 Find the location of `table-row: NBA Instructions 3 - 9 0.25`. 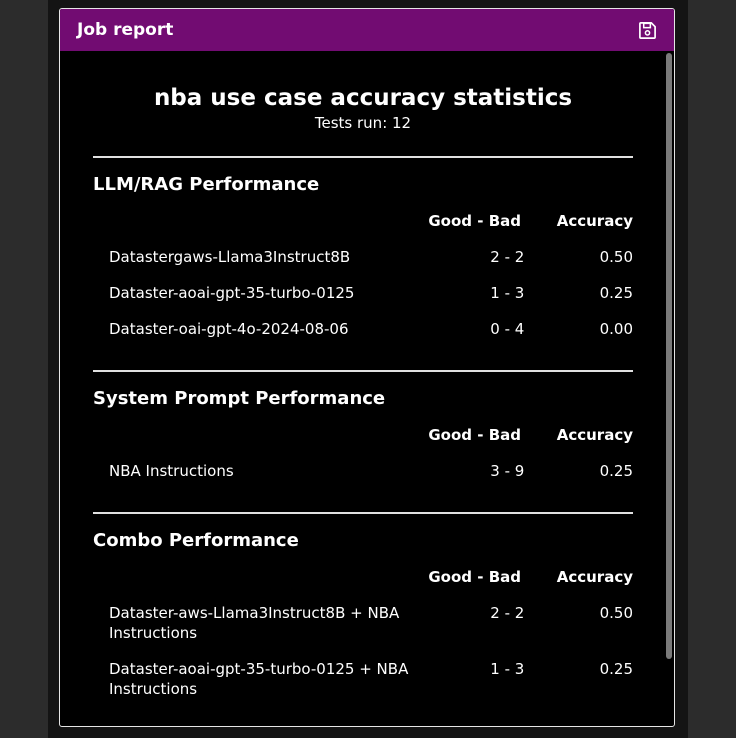

table-row: NBA Instructions 3 - 9 0.25 is located at coordinates (363, 471).